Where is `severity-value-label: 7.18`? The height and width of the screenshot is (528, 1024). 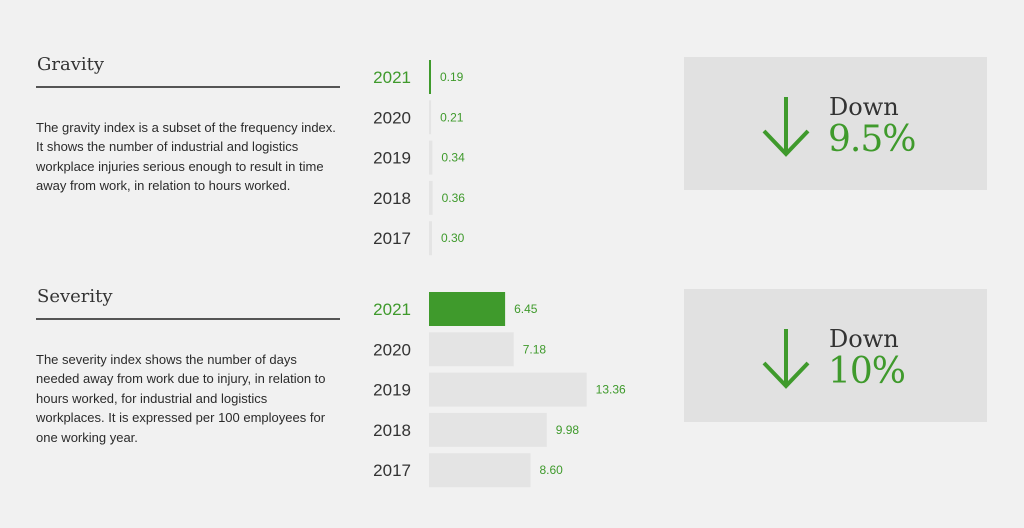
severity-value-label: 7.18 is located at coordinates (535, 349).